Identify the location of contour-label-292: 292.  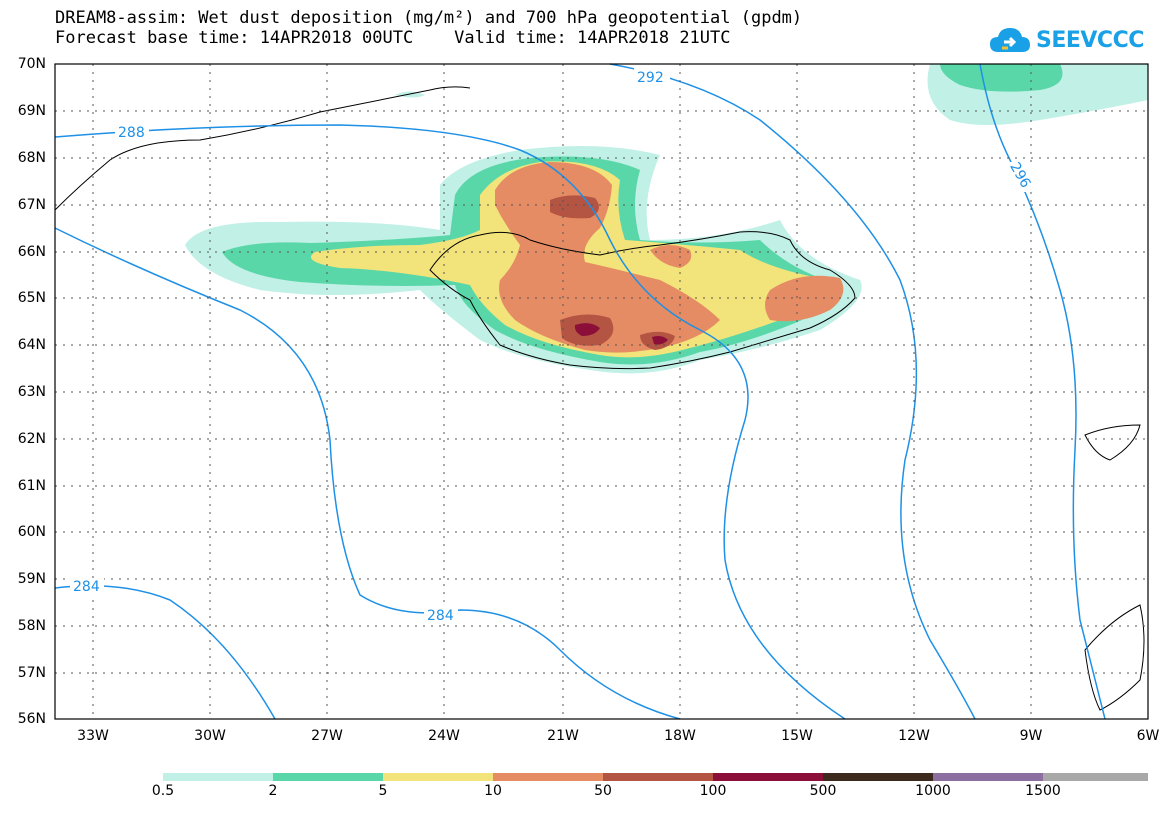
(650, 78).